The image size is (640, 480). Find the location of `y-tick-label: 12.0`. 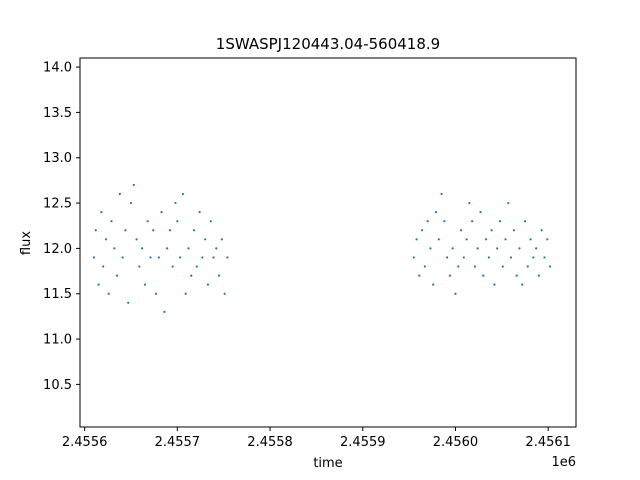

y-tick-label: 12.0 is located at coordinates (57, 249).